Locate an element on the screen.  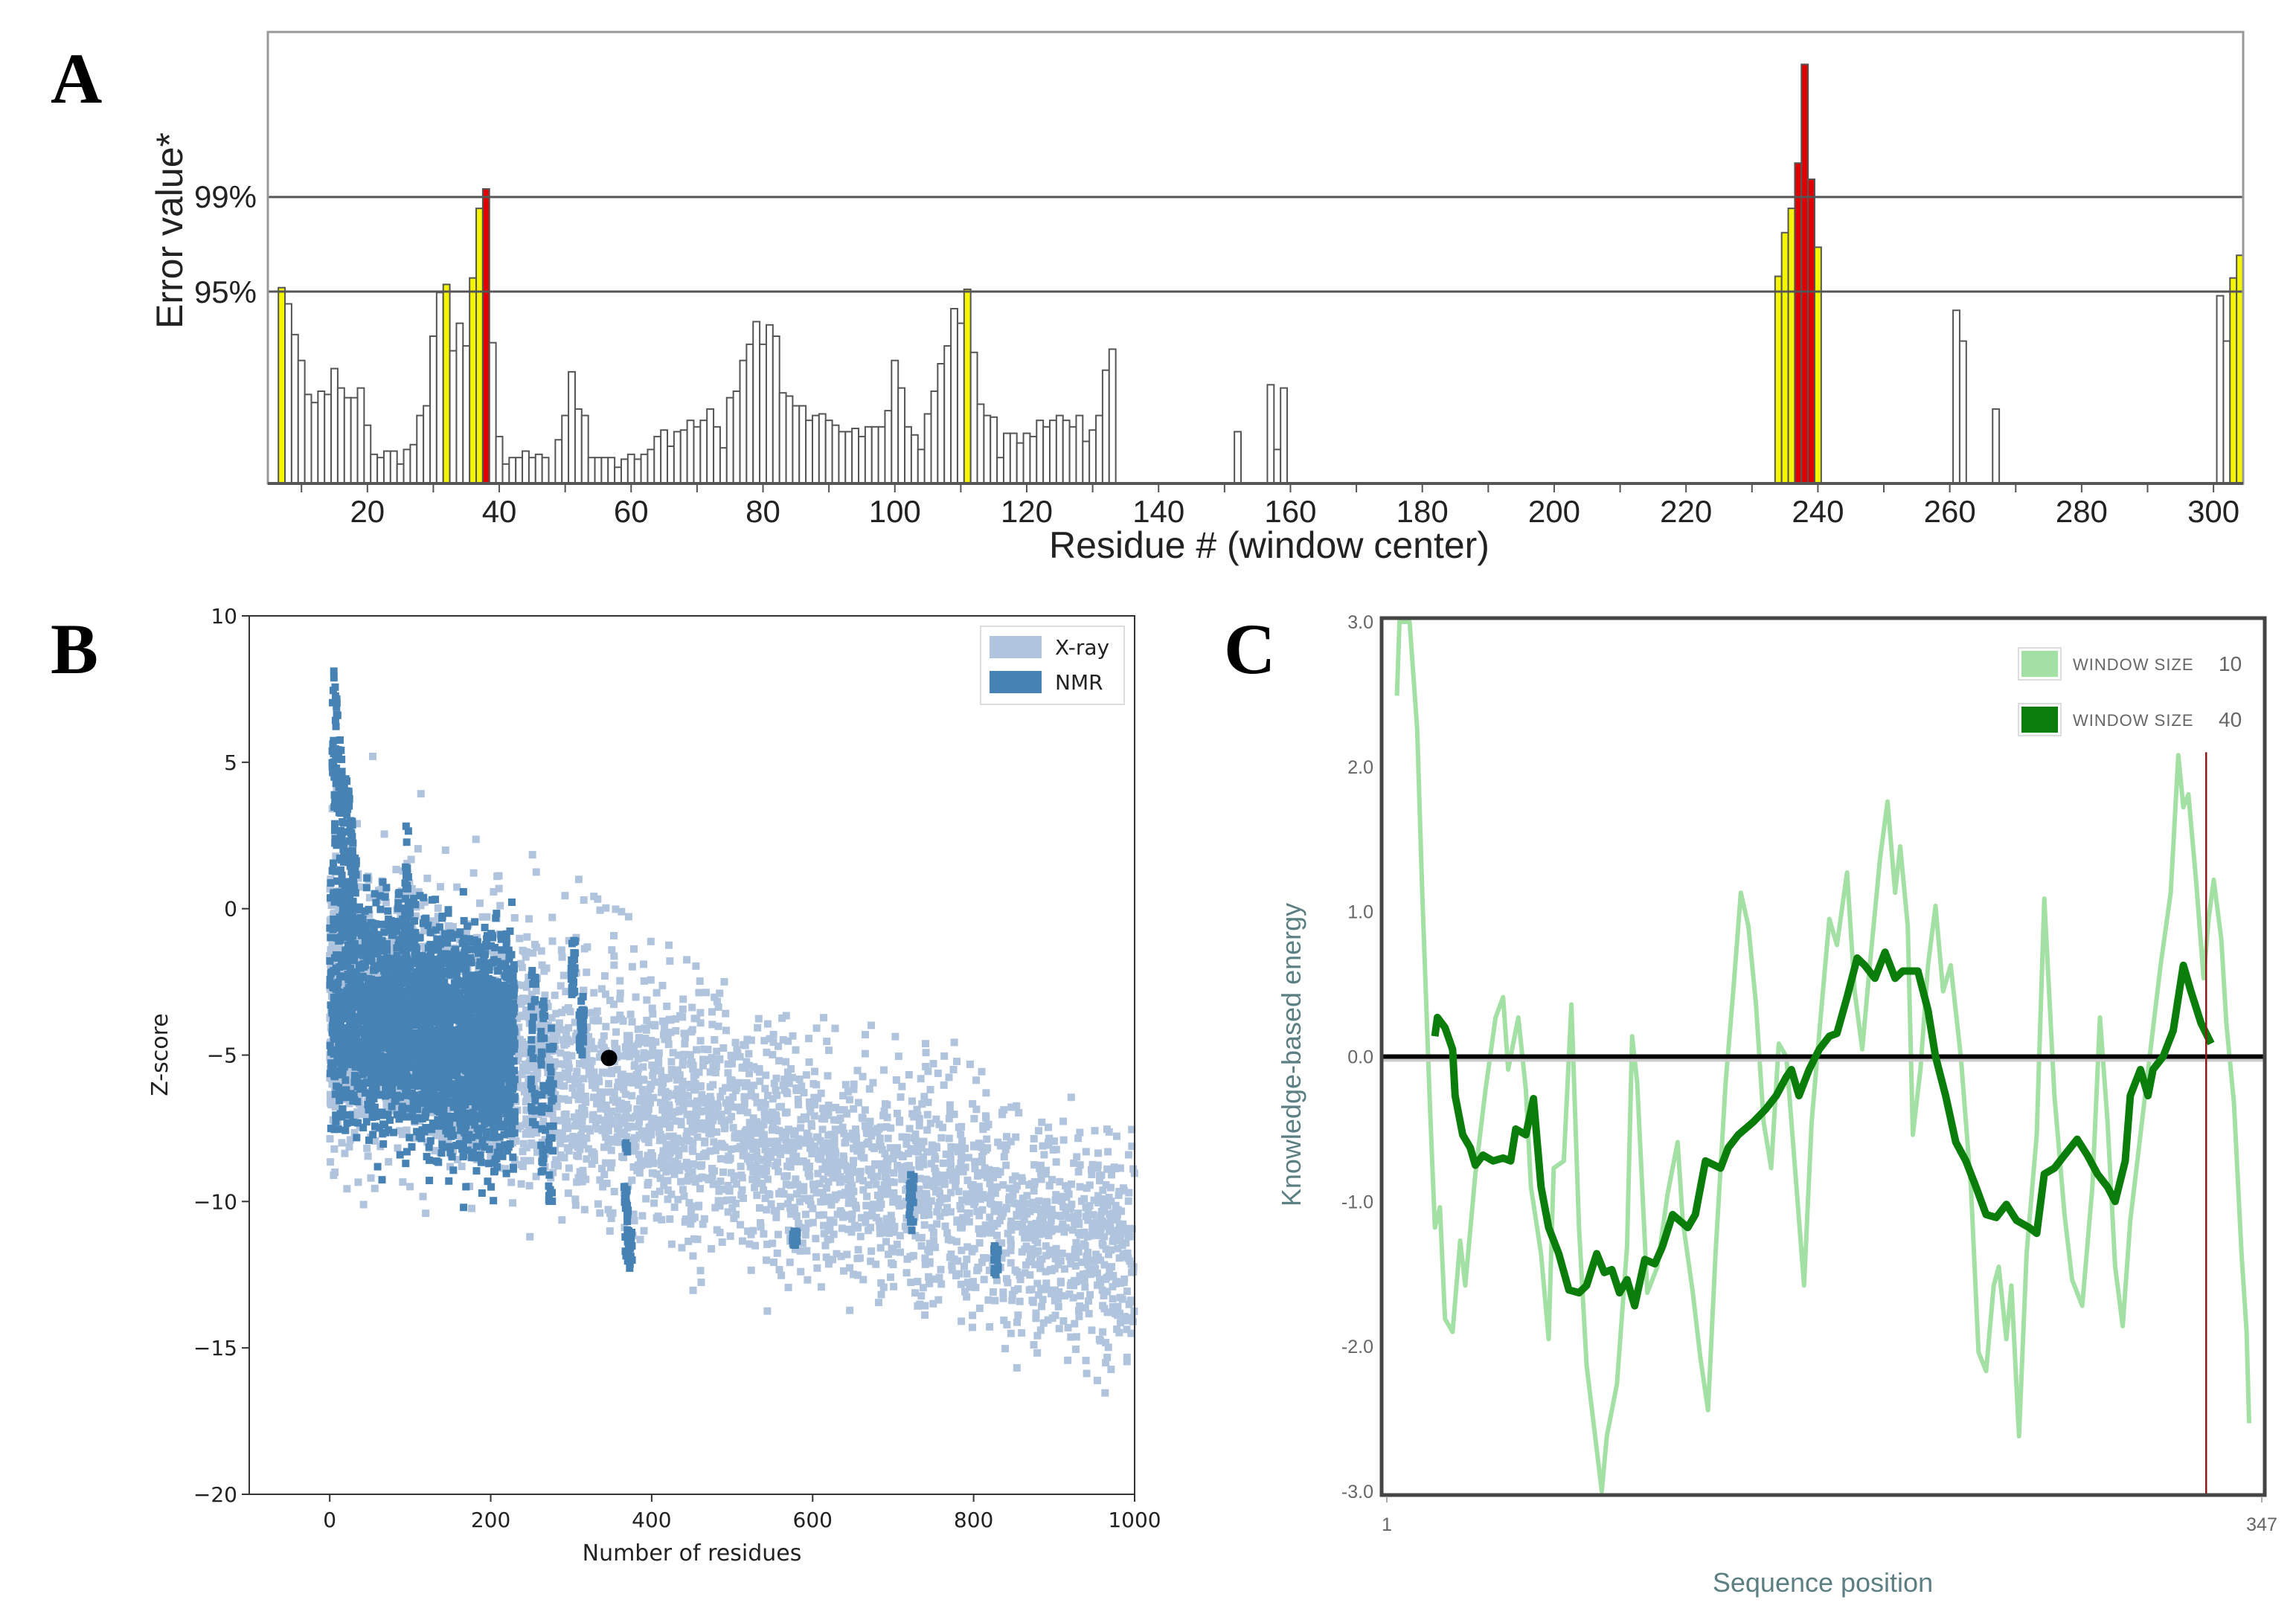
a-ytick-95: 95% is located at coordinates (225, 291).